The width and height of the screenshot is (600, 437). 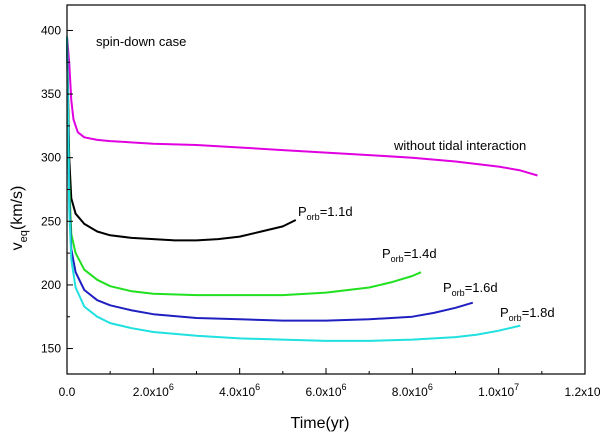 I want to click on x-tick-label-exp-1: 6, so click(x=171, y=387).